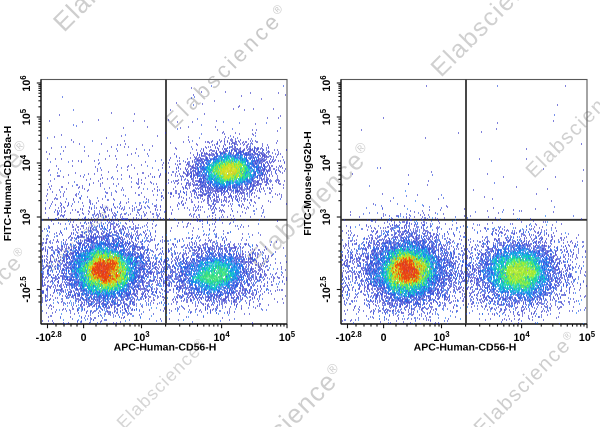 The width and height of the screenshot is (600, 427). Describe the element at coordinates (8, 184) in the screenshot. I see `svg-text: FITC-Human-CD158a-H` at that location.